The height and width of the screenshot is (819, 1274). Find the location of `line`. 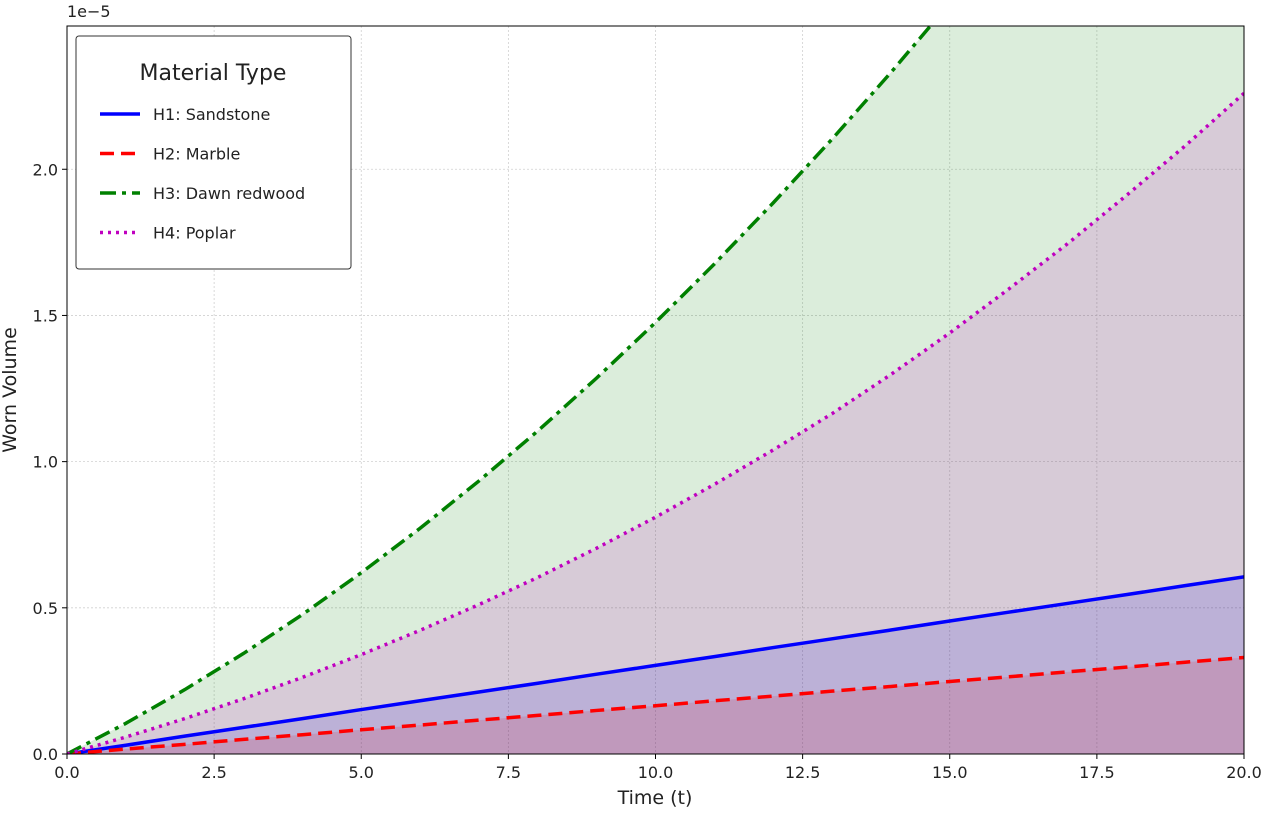

line is located at coordinates (655, 704).